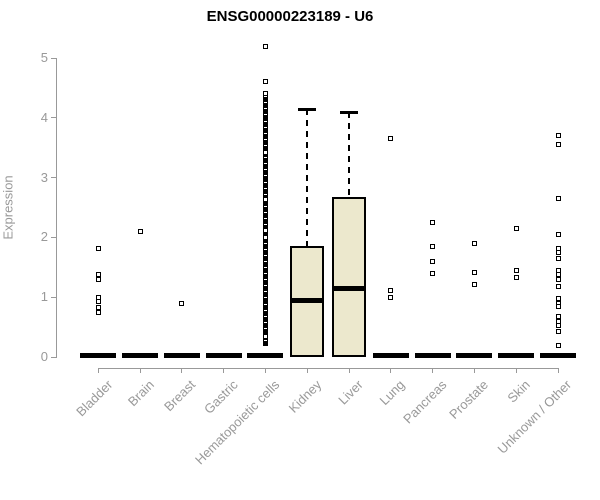 The height and width of the screenshot is (500, 600). I want to click on x-tick-label: Unknown / Other, so click(535, 417).